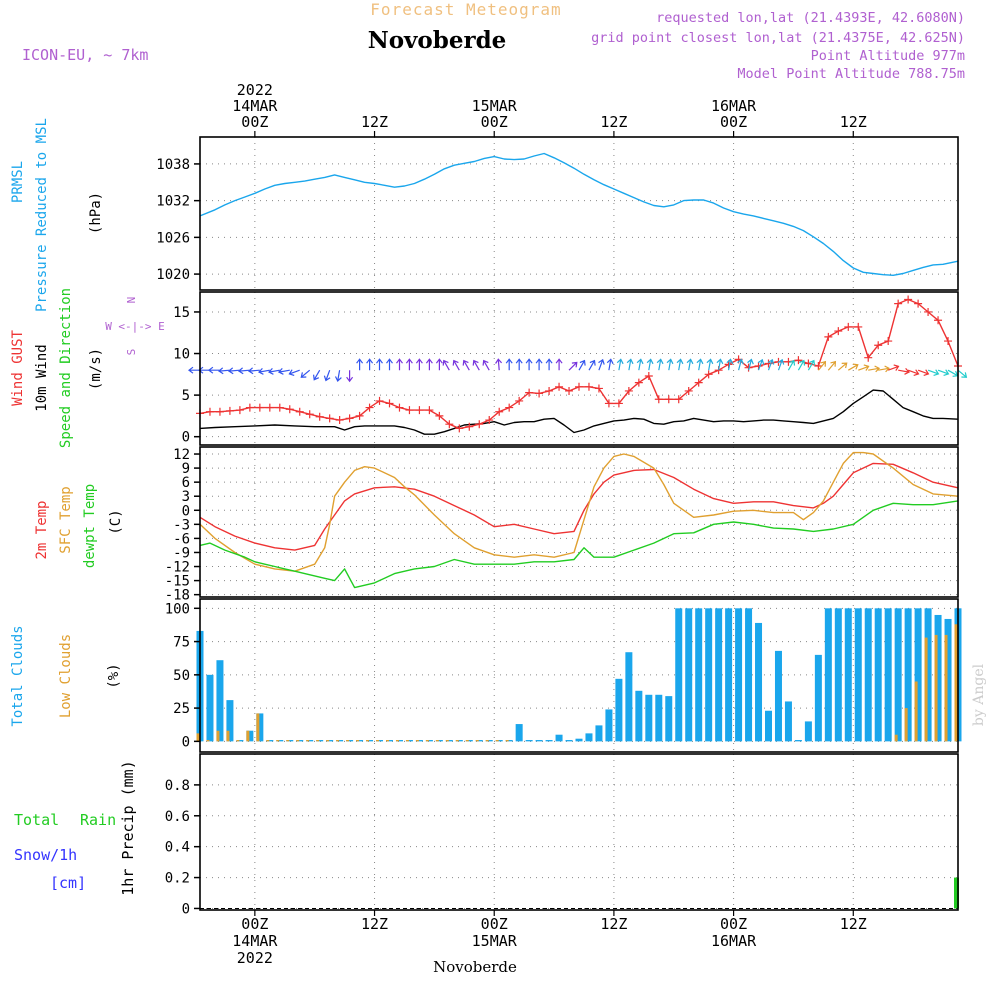  Describe the element at coordinates (181, 455) in the screenshot. I see `y-tick-label: 12` at that location.